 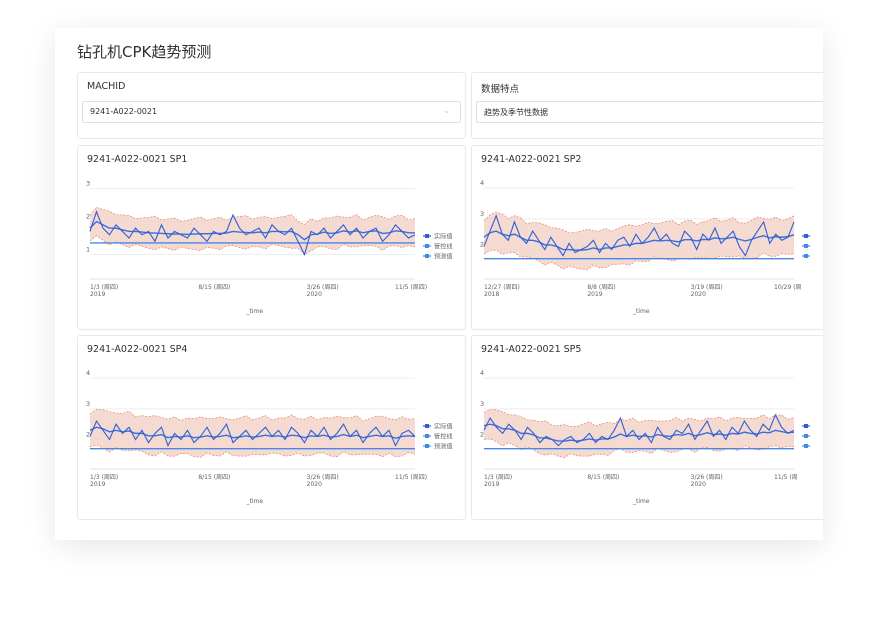 I want to click on machid-filter-panel: MACHID 9241-A022-0021 ⌄, so click(x=271, y=105).